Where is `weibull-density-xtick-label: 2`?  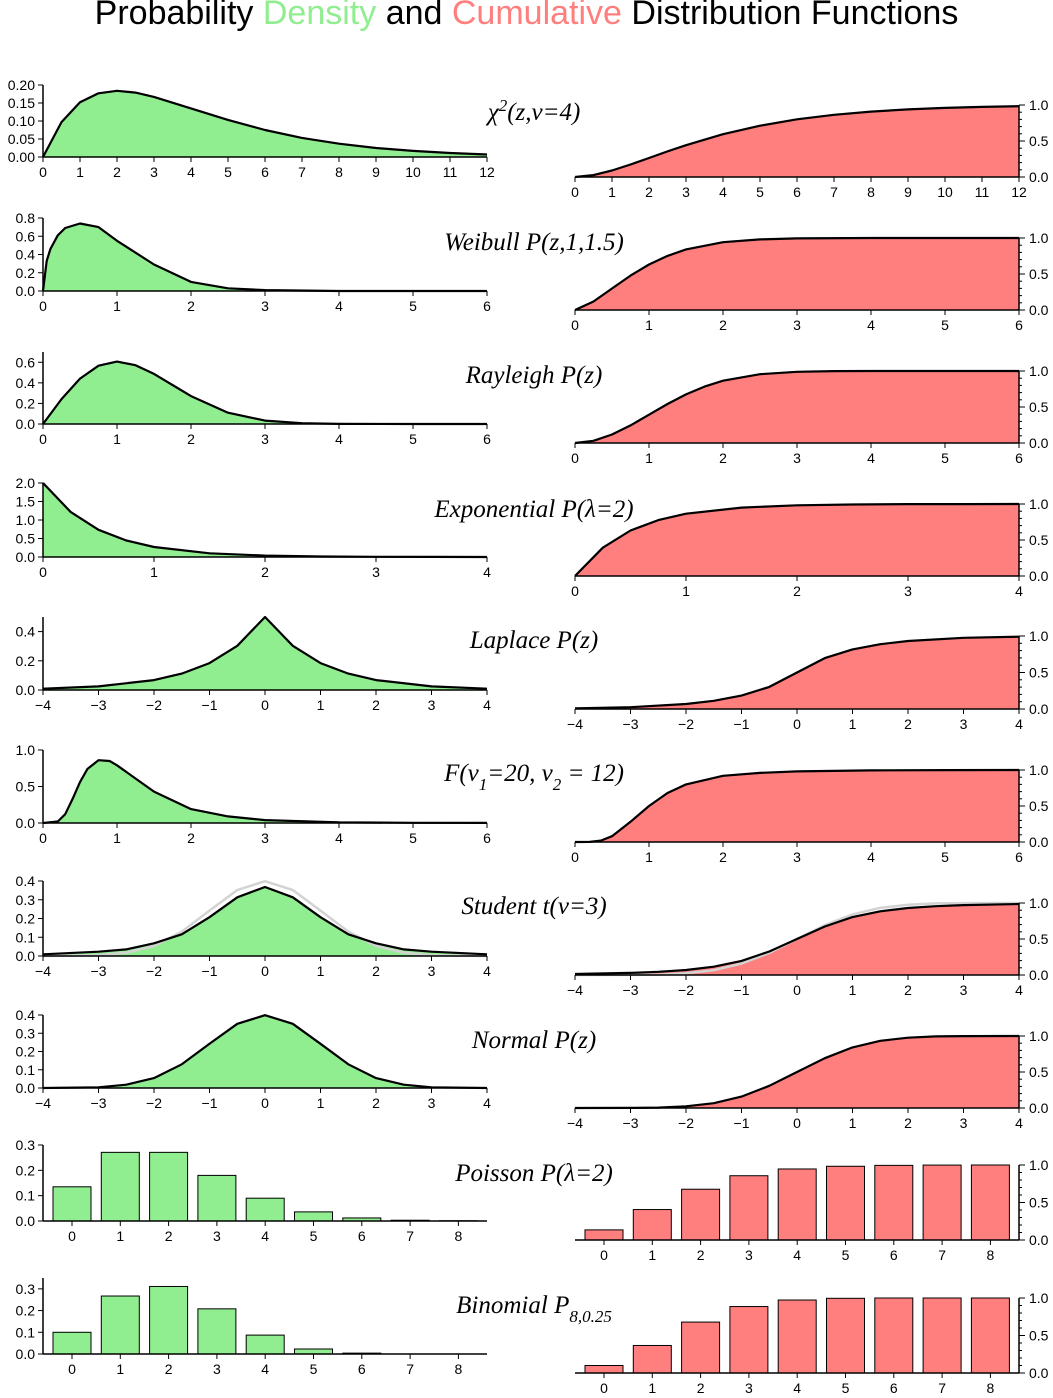 weibull-density-xtick-label: 2 is located at coordinates (191, 306).